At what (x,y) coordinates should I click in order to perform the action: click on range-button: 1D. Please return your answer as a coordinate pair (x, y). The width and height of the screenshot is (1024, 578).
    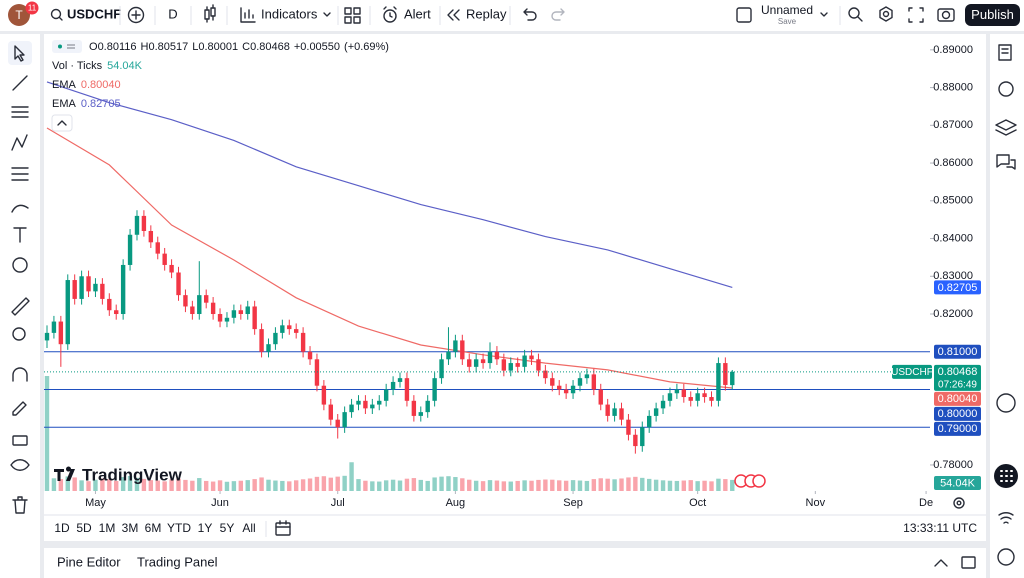
    Looking at the image, I should click on (62, 528).